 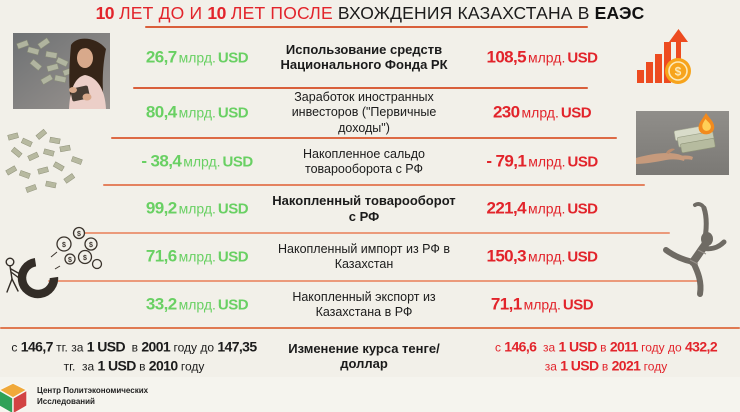 What do you see at coordinates (156, 345) in the screenshot?
I see `text-segment: 2001` at bounding box center [156, 345].